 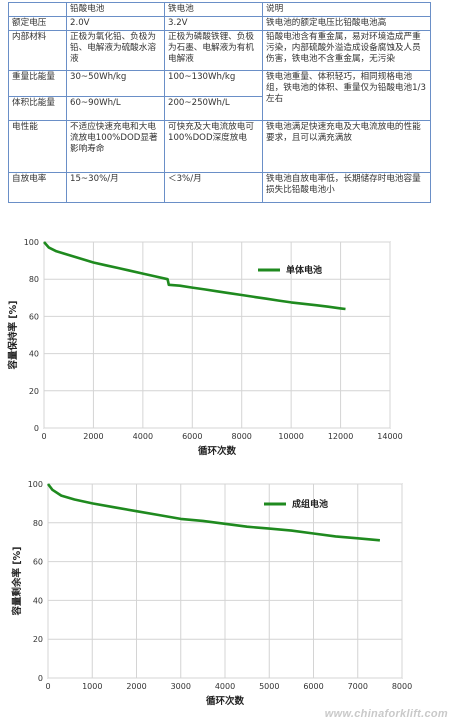 What do you see at coordinates (389, 436) in the screenshot?
I see `x-tick-label: 14000` at bounding box center [389, 436].